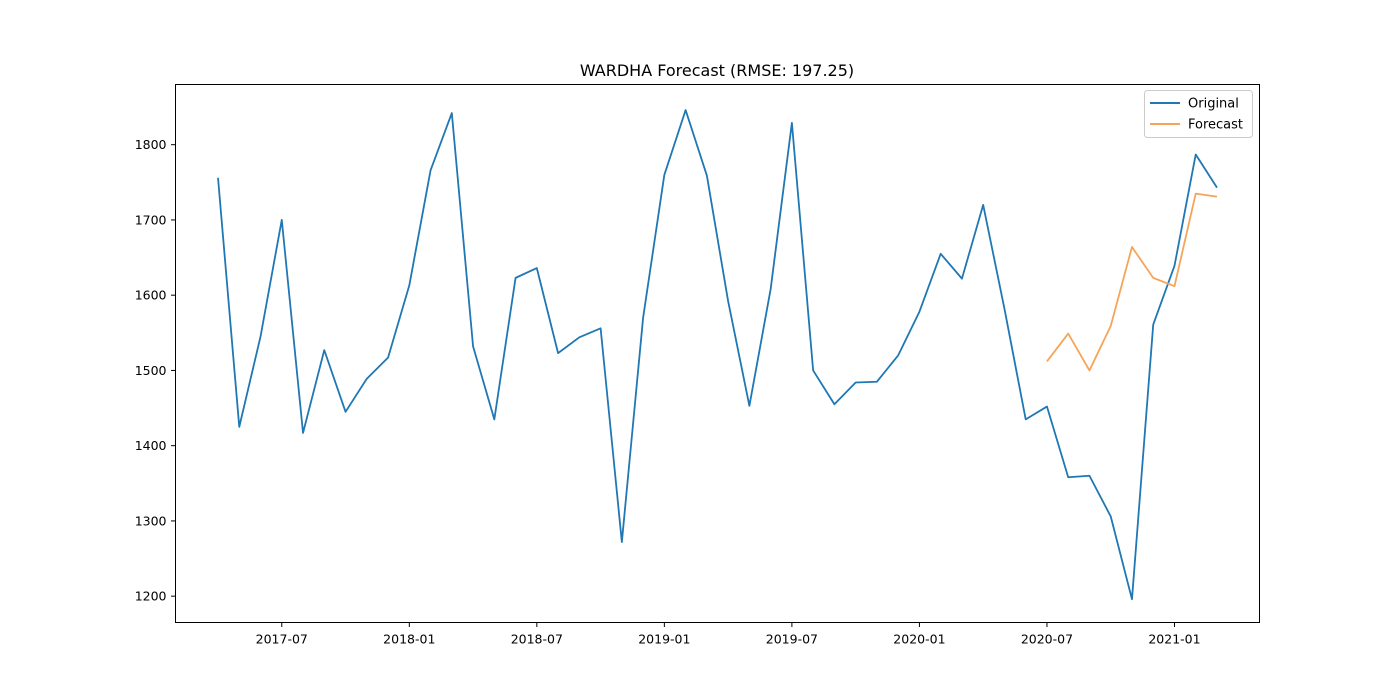 The height and width of the screenshot is (700, 1400). What do you see at coordinates (1047, 639) in the screenshot?
I see `x-tick-label: 2020-07` at bounding box center [1047, 639].